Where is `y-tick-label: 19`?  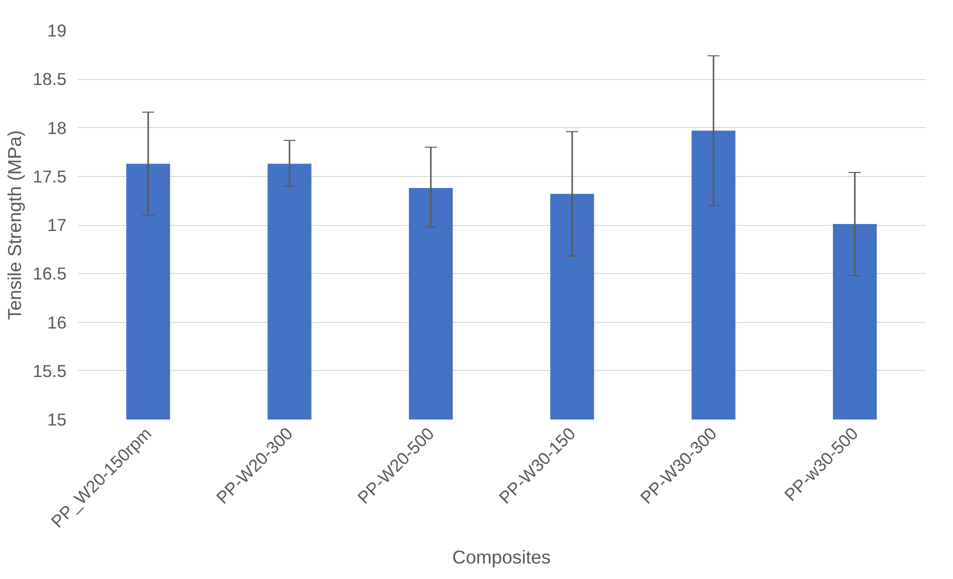
y-tick-label: 19 is located at coordinates (57, 30).